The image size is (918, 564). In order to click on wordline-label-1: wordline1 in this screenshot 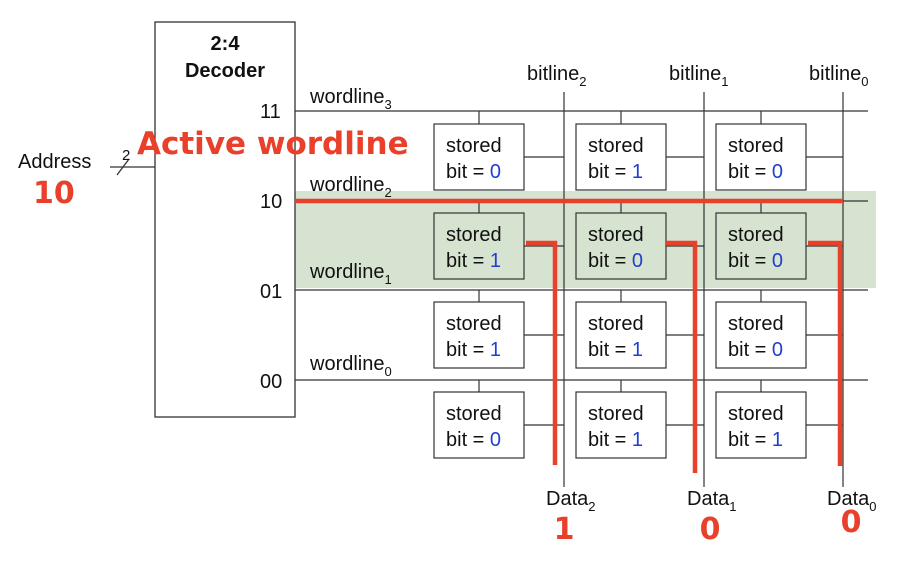, I will do `click(350, 274)`.